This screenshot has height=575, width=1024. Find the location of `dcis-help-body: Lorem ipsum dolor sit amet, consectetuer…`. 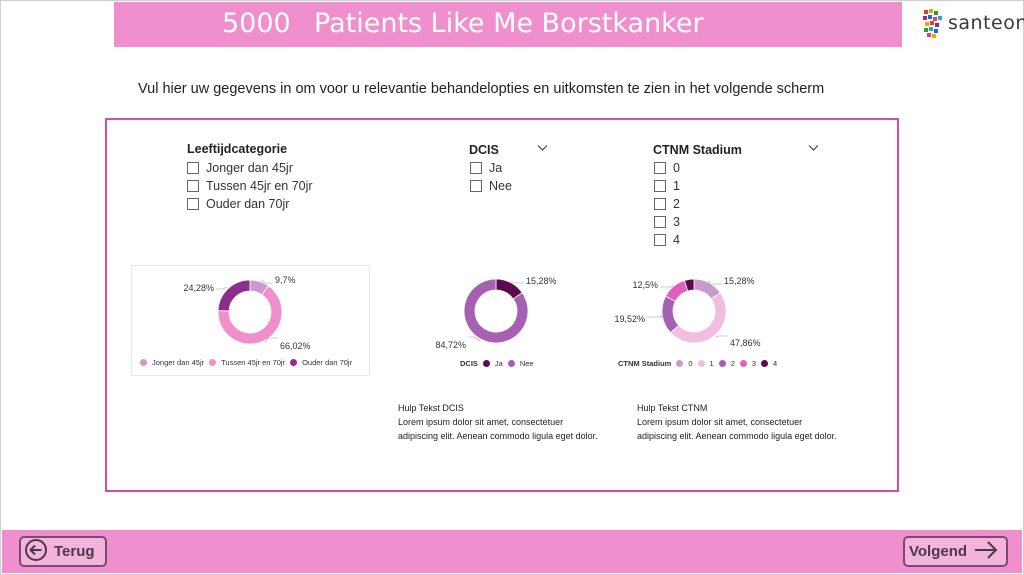

dcis-help-body: Lorem ipsum dolor sit amet, consectetuer… is located at coordinates (498, 429).